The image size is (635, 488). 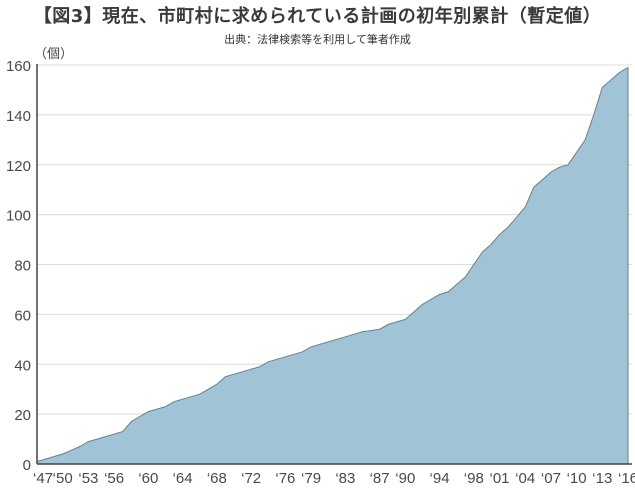 What do you see at coordinates (63, 478) in the screenshot?
I see `x-tick-label: ‘50` at bounding box center [63, 478].